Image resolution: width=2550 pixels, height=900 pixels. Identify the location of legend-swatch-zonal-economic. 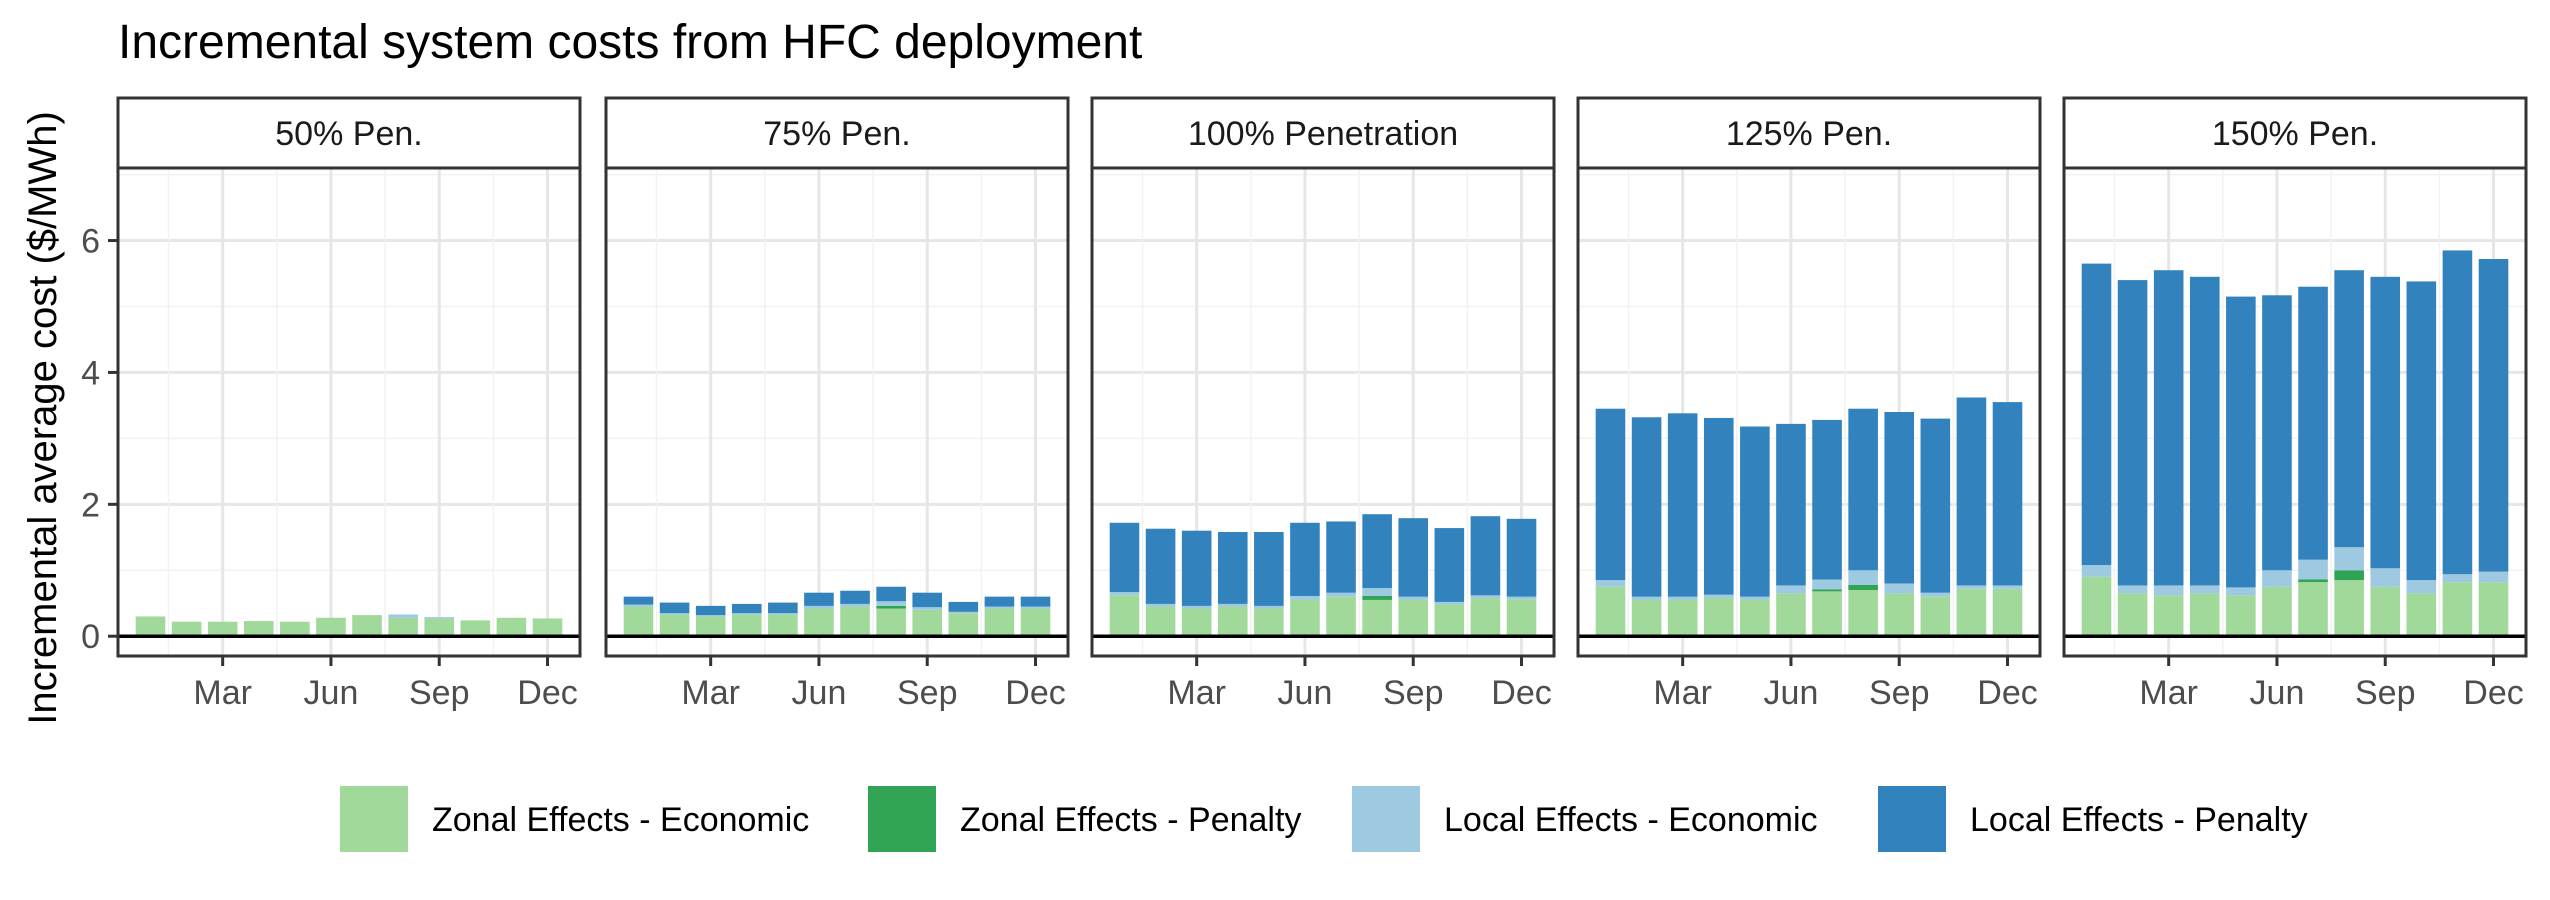
(374, 819).